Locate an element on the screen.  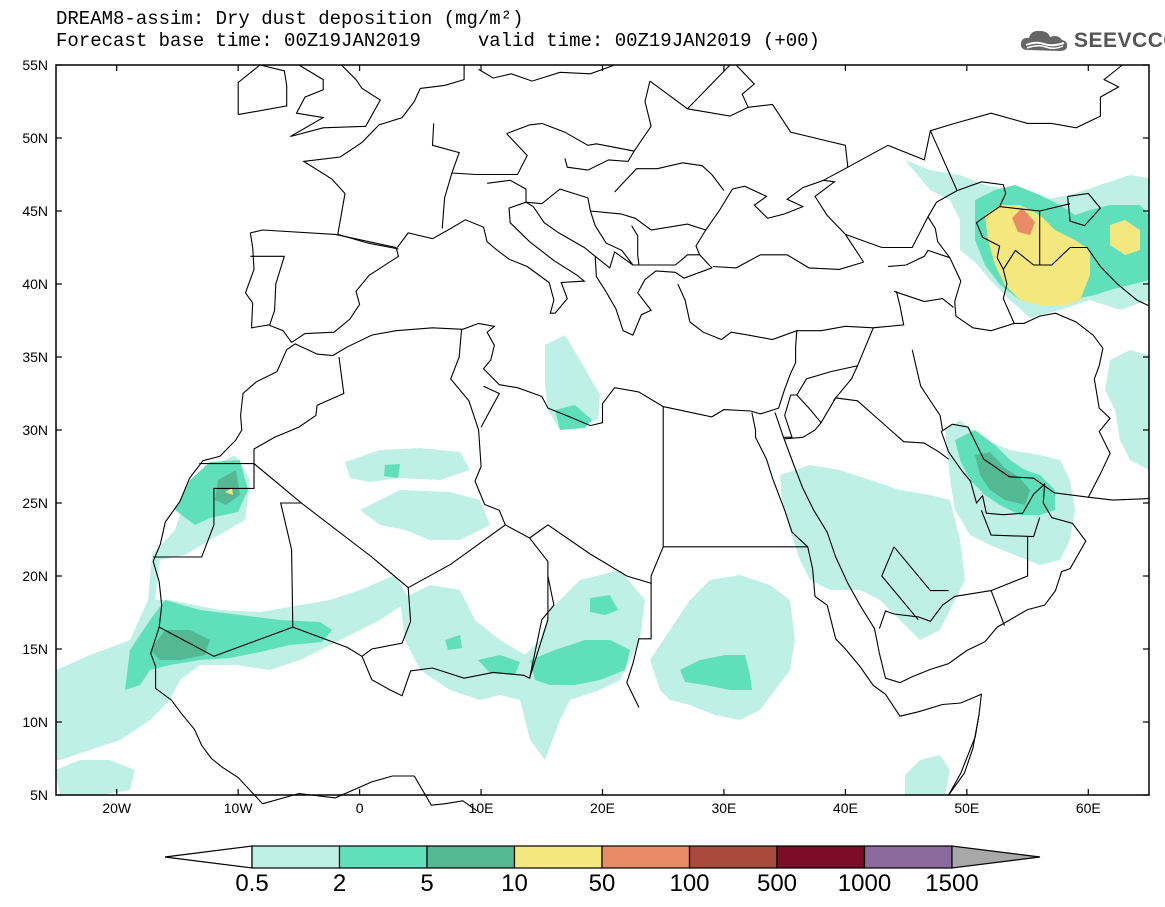
colorbar-label: 2 is located at coordinates (339, 883).